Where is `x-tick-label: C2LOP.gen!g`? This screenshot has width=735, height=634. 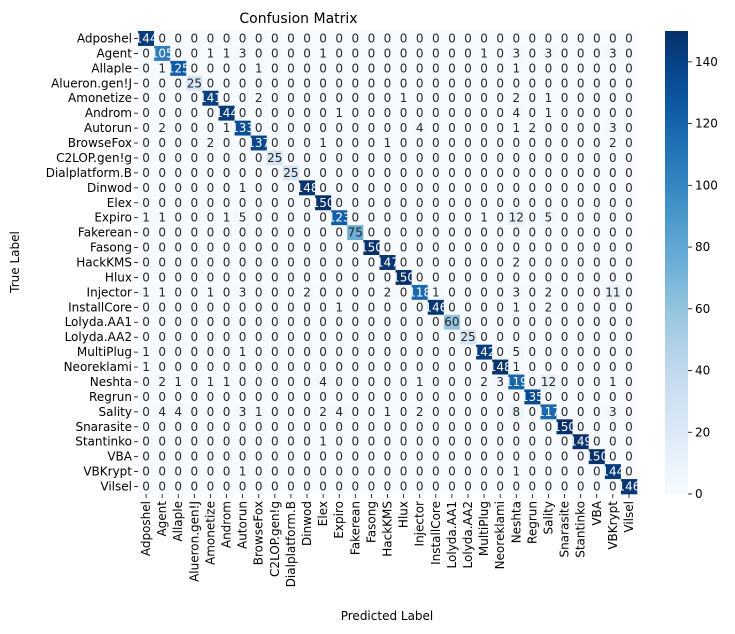 x-tick-label: C2LOP.gen!g is located at coordinates (275, 539).